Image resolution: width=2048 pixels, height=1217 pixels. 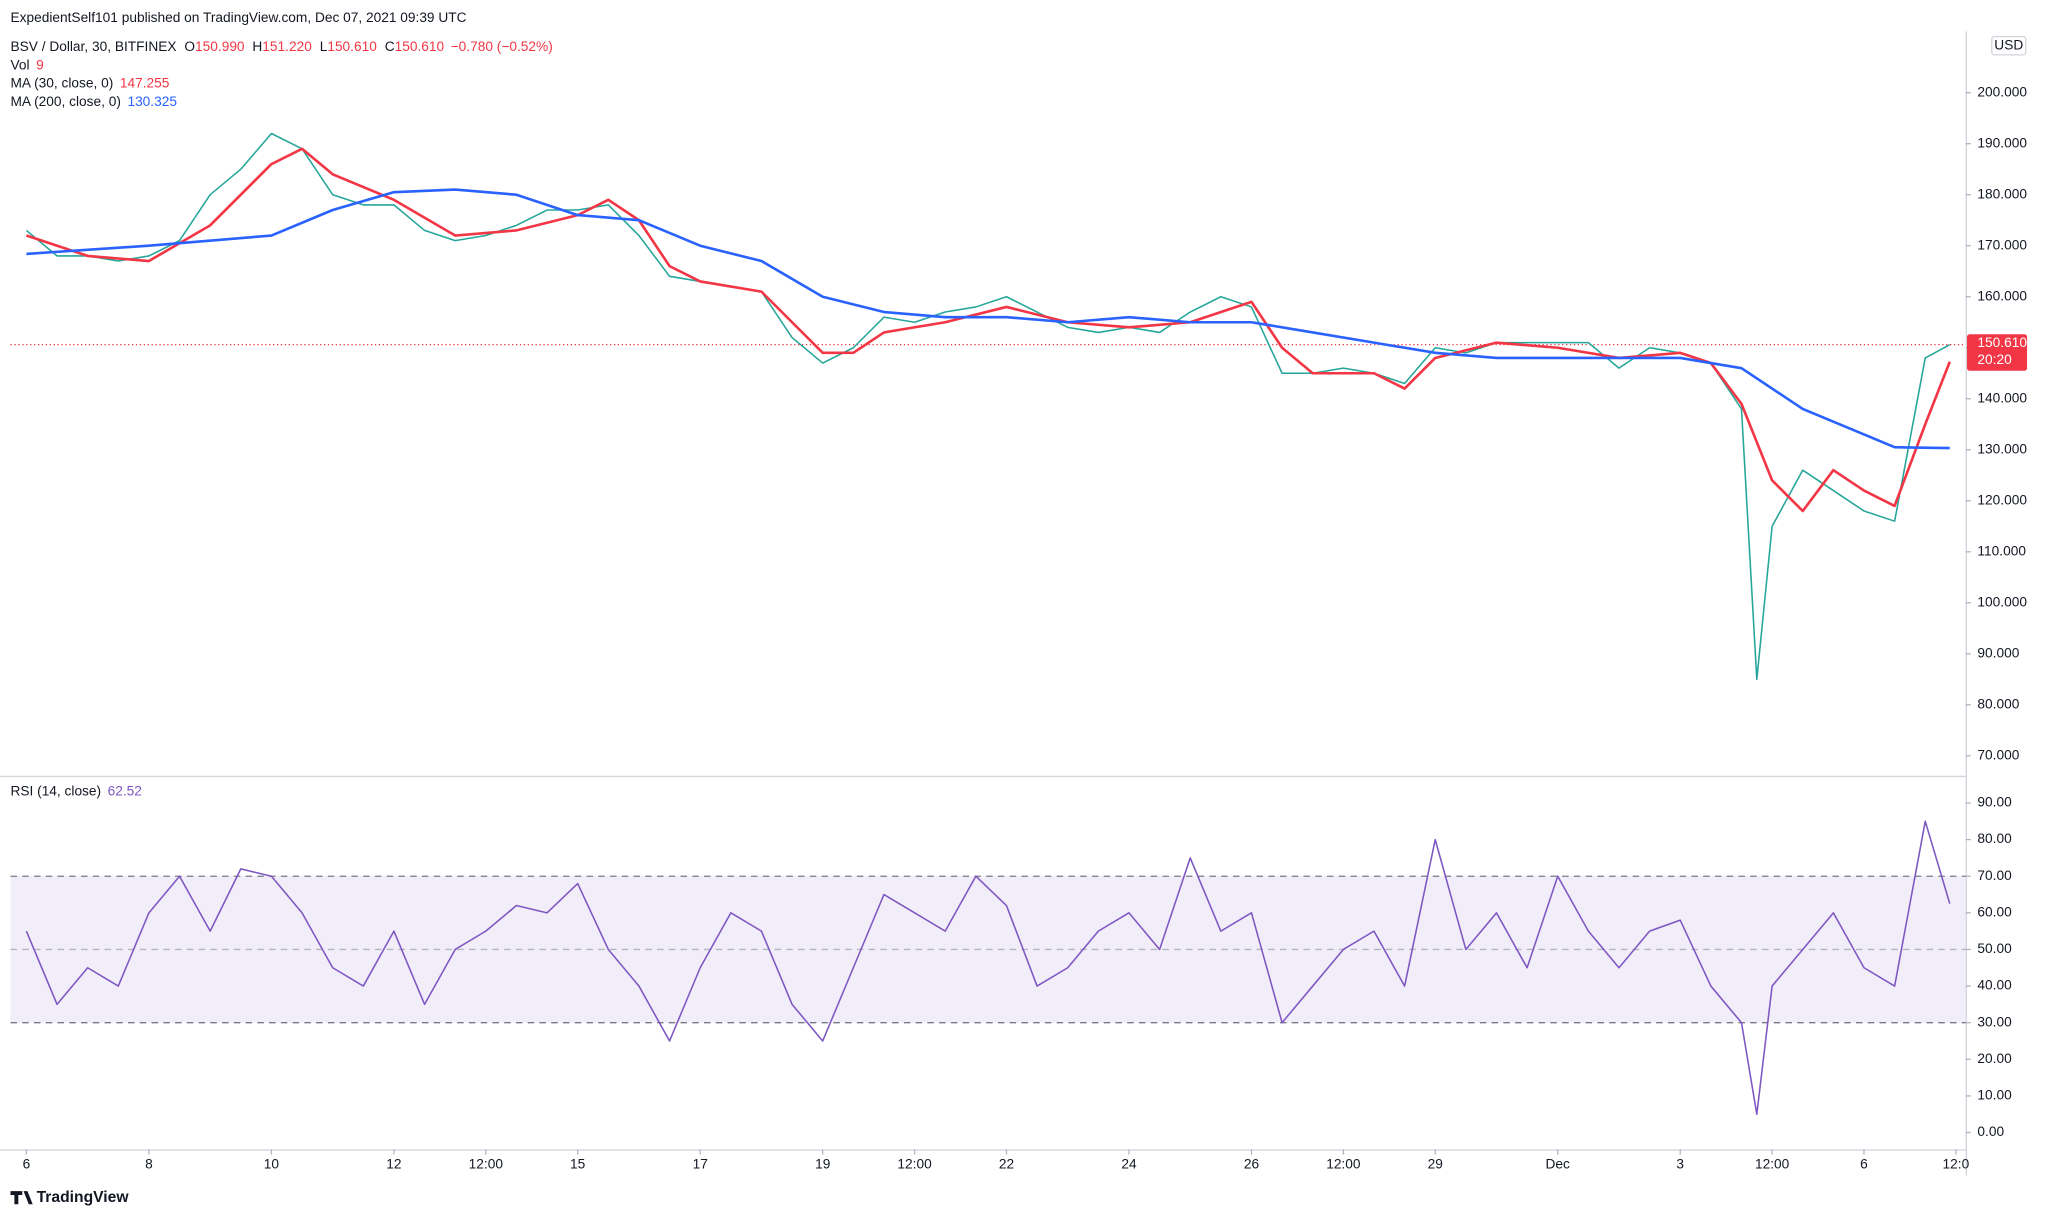 What do you see at coordinates (83, 1197) in the screenshot?
I see `logo-text: TradingView` at bounding box center [83, 1197].